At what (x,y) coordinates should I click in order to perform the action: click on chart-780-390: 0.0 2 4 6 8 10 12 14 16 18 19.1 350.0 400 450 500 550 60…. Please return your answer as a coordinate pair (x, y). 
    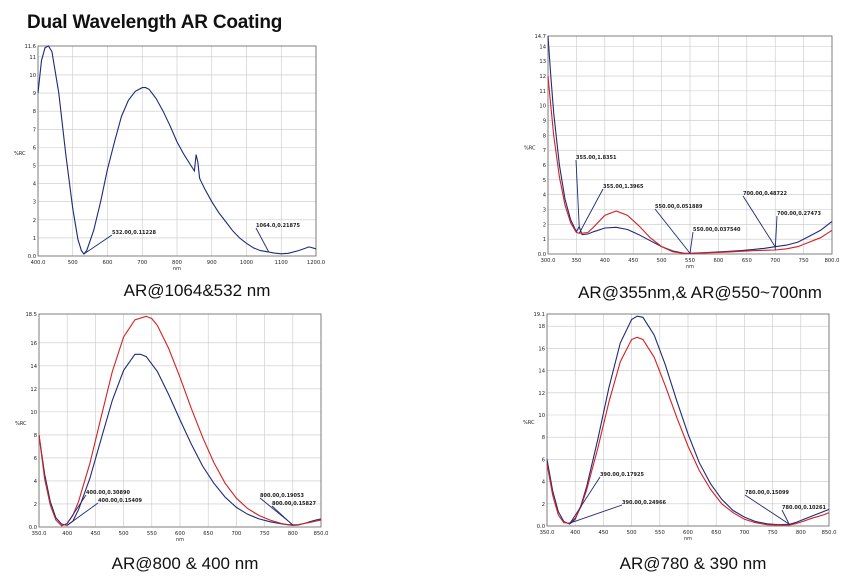
    Looking at the image, I should click on (680, 427).